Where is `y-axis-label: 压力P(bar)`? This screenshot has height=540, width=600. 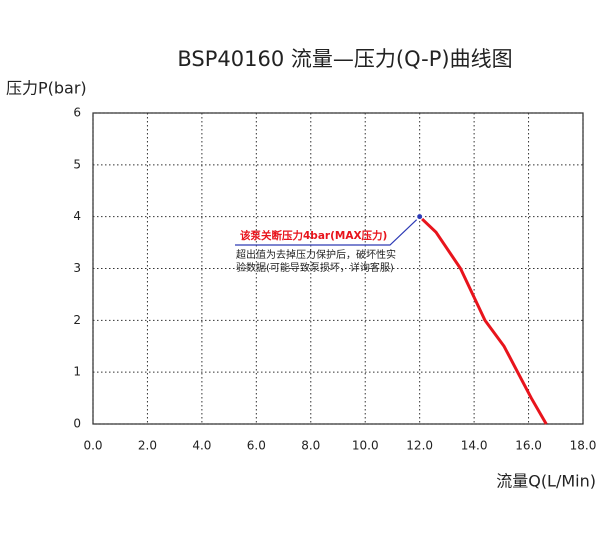
y-axis-label: 压力P(bar) is located at coordinates (46, 88).